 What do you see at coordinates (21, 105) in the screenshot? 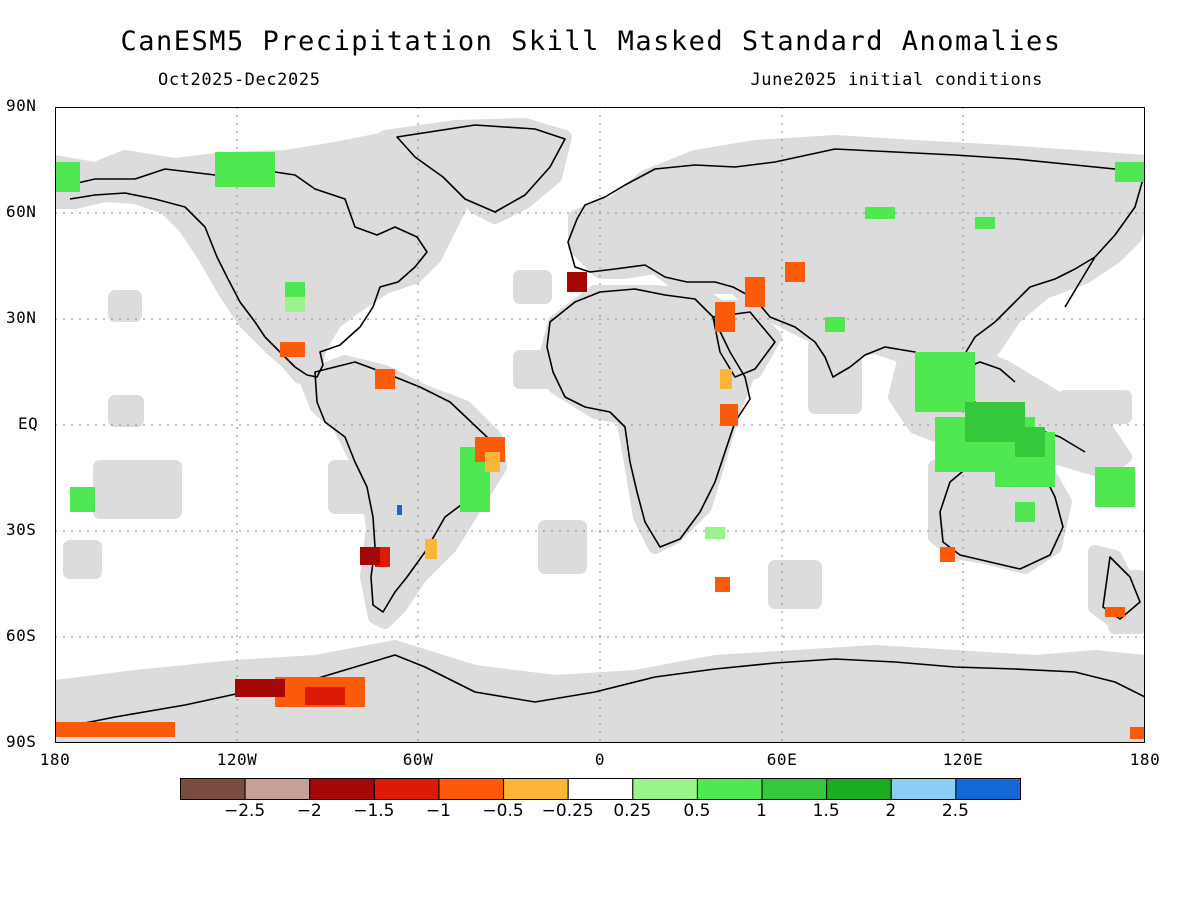
I see `lat-label-90n: 90N` at bounding box center [21, 105].